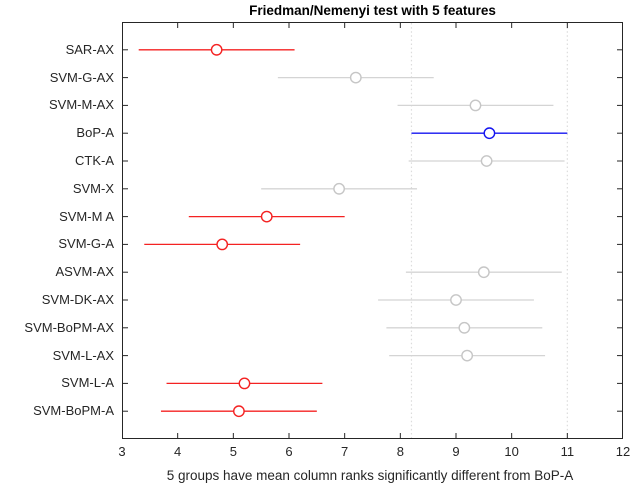 This screenshot has width=640, height=495. Describe the element at coordinates (89, 49) in the screenshot. I see `y-axis-label: SAR-AX` at that location.